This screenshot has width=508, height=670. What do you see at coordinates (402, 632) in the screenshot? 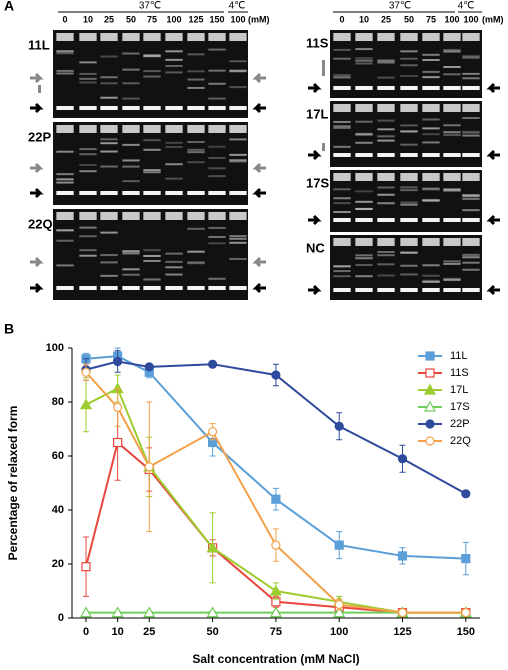
I see `x-tick-label: 125` at bounding box center [402, 632].